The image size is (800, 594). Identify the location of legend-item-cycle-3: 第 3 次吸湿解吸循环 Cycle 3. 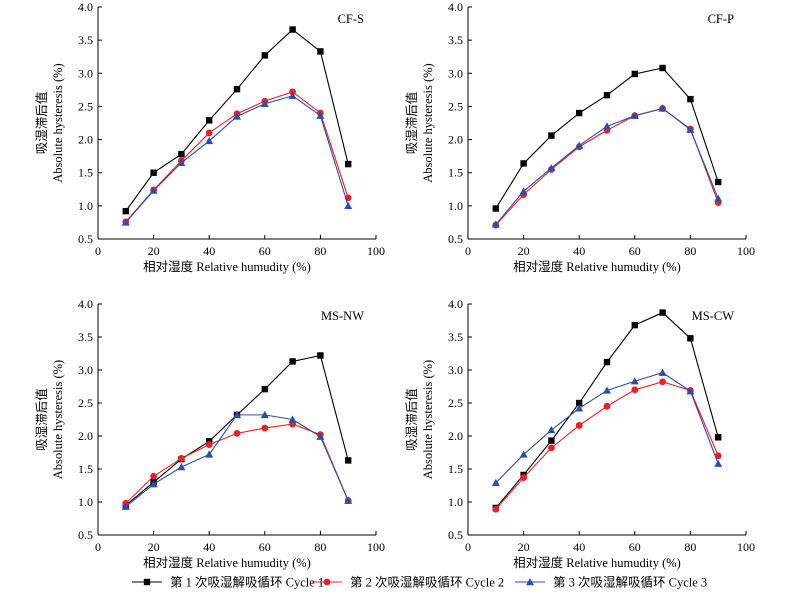
(611, 582).